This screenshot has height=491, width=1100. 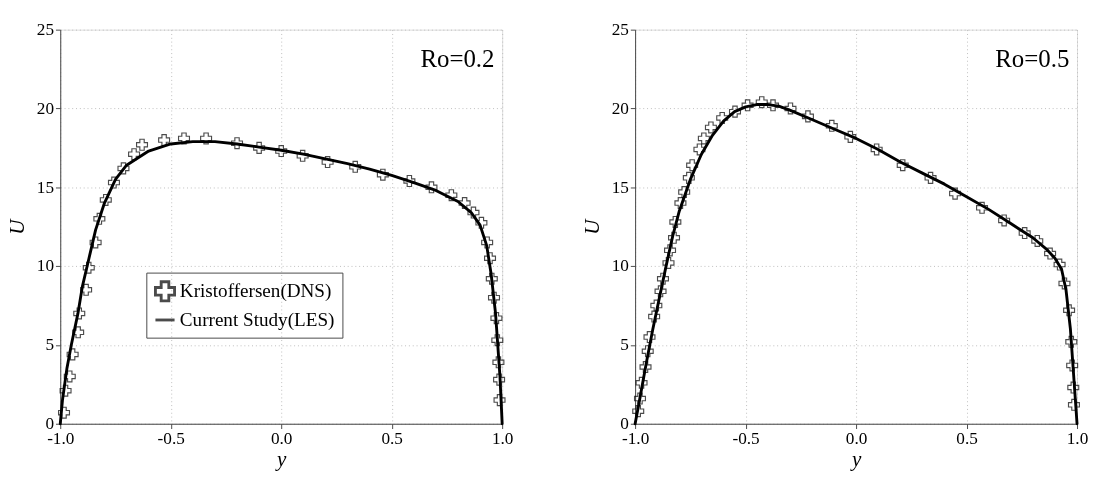 What do you see at coordinates (255, 291) in the screenshot?
I see `legend-label: Kristoffersen(DNS)` at bounding box center [255, 291].